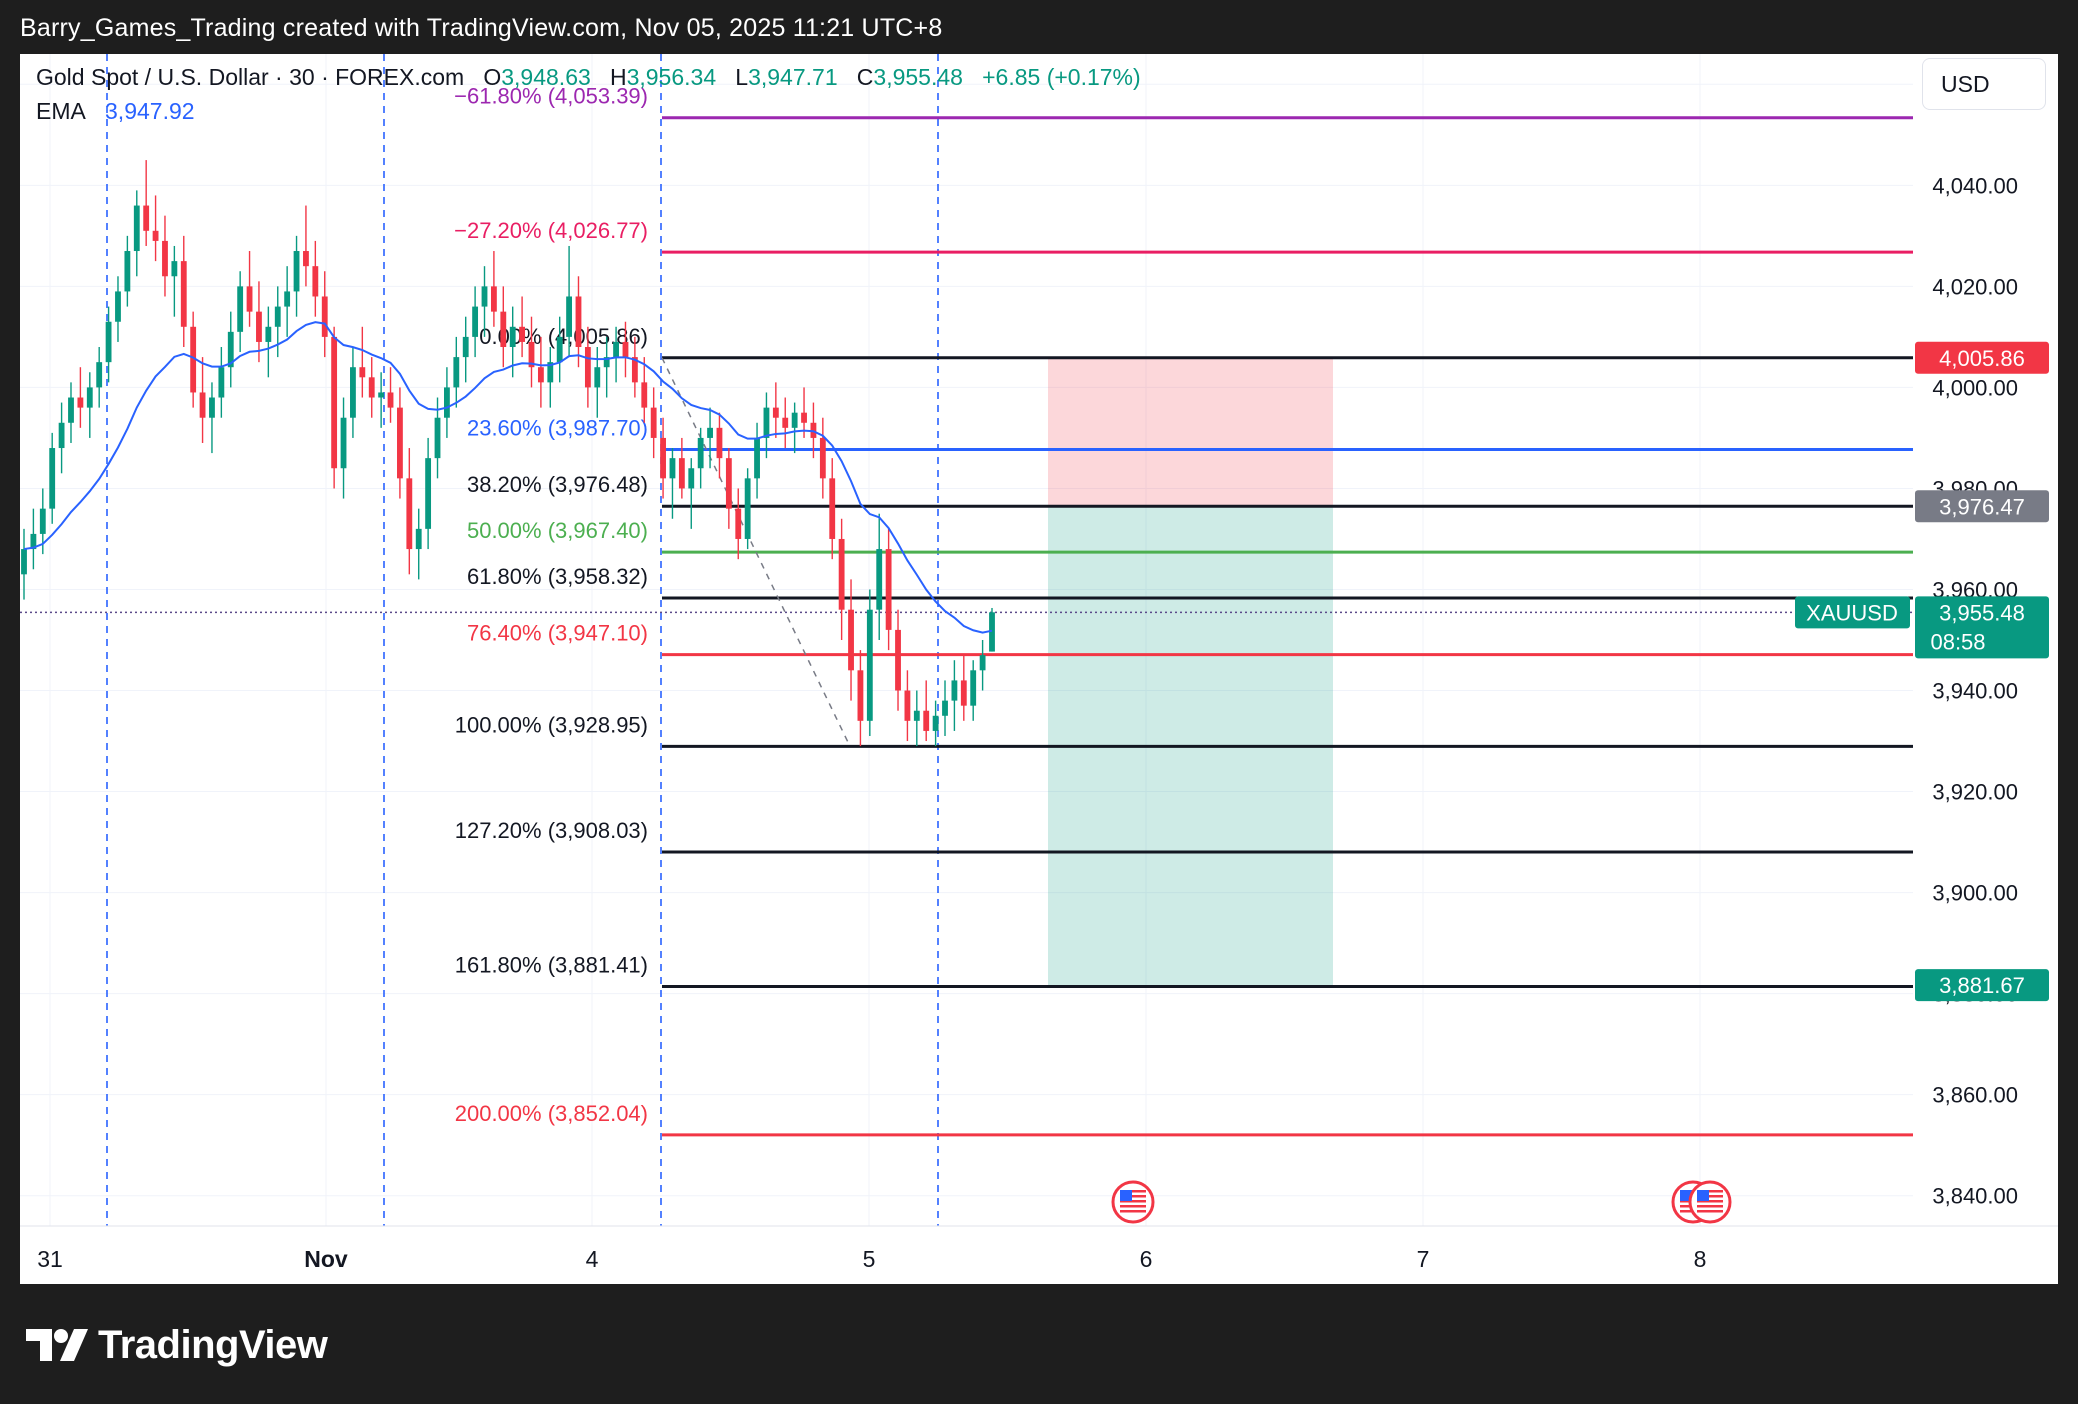 The image size is (2078, 1404). What do you see at coordinates (1982, 627) in the screenshot?
I see `last-price-tag-bg` at bounding box center [1982, 627].